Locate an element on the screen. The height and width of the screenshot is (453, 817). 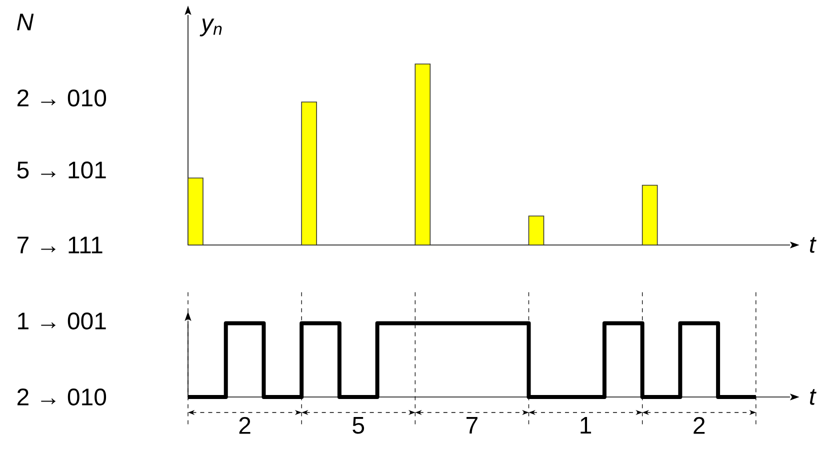
text: 7 → 111 is located at coordinates (60, 245).